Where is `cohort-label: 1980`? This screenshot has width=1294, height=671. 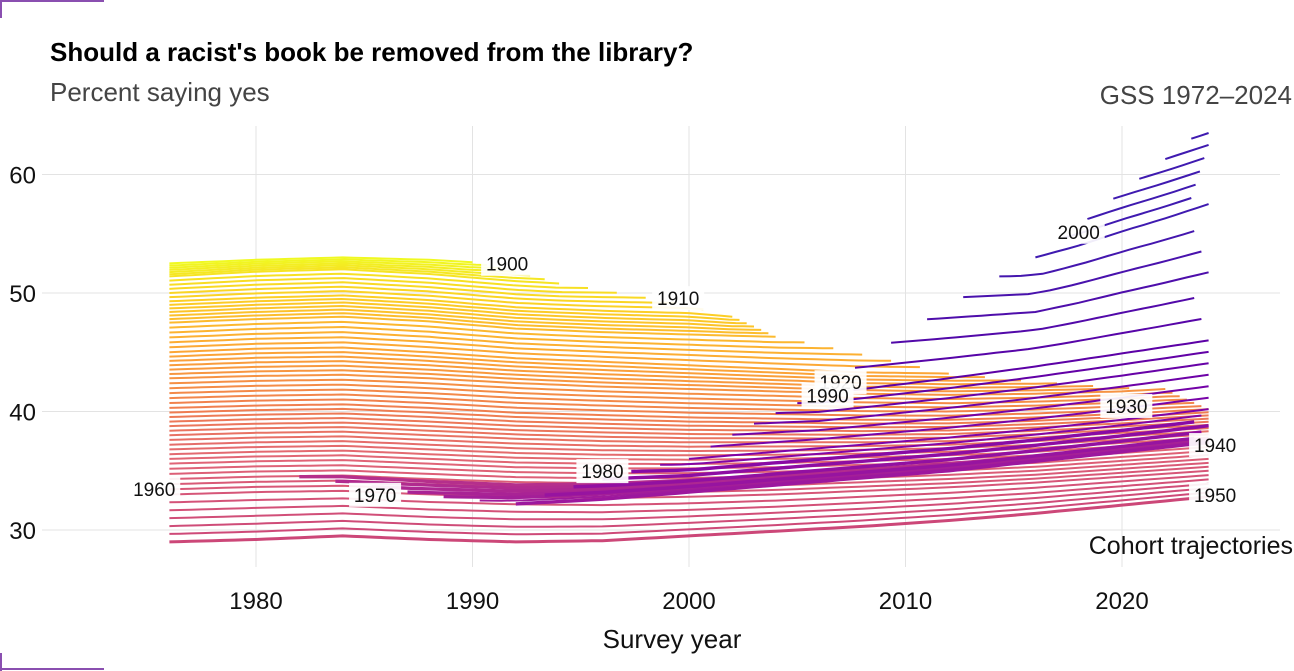 cohort-label: 1980 is located at coordinates (602, 472).